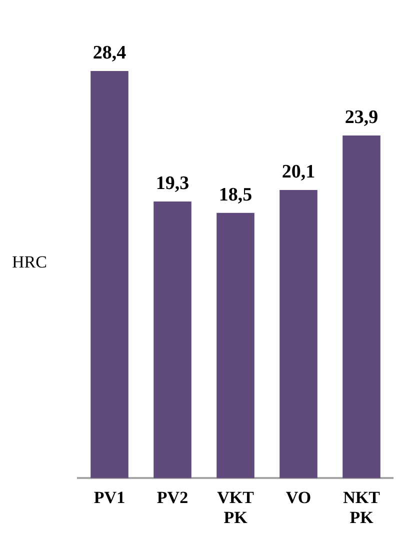 The height and width of the screenshot is (547, 405). What do you see at coordinates (299, 171) in the screenshot?
I see `data-label: 20,1` at bounding box center [299, 171].